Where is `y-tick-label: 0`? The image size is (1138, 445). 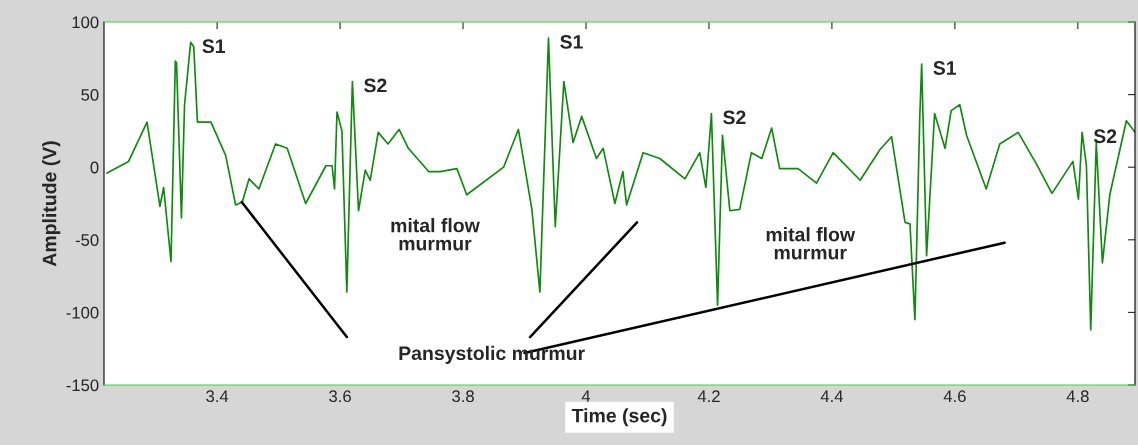
y-tick-label: 0 is located at coordinates (94, 167).